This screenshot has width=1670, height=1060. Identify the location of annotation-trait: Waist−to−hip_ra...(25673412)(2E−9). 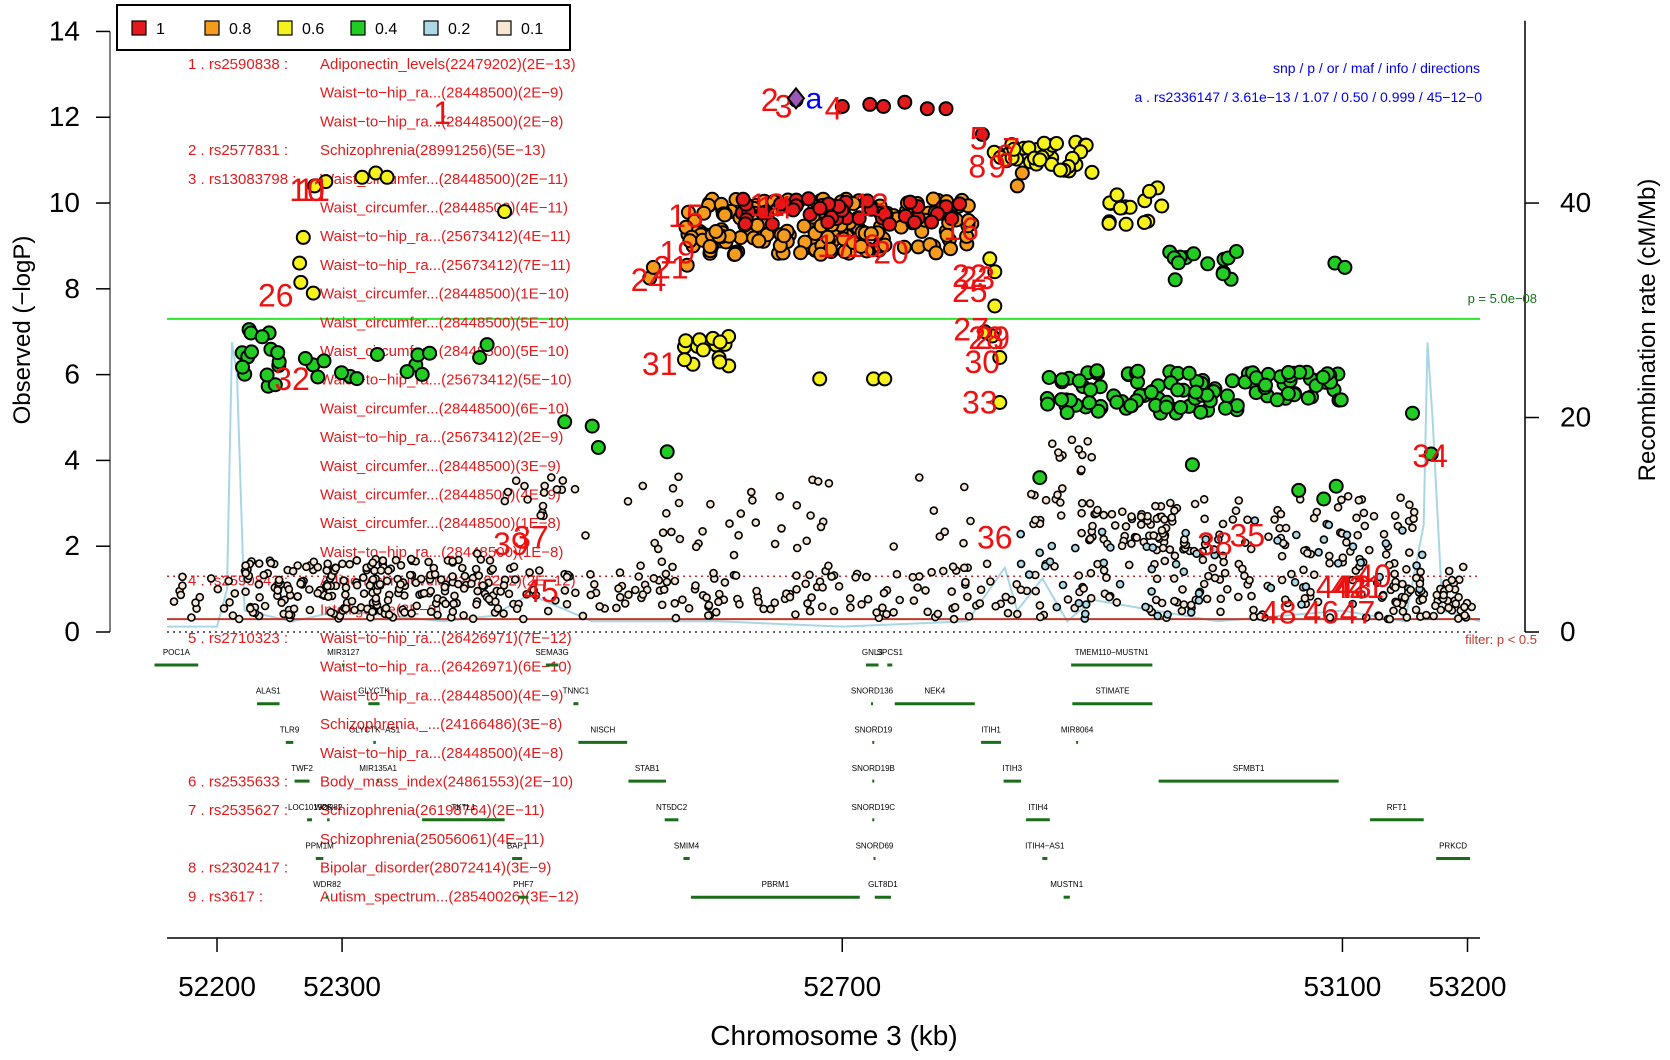
(441, 437).